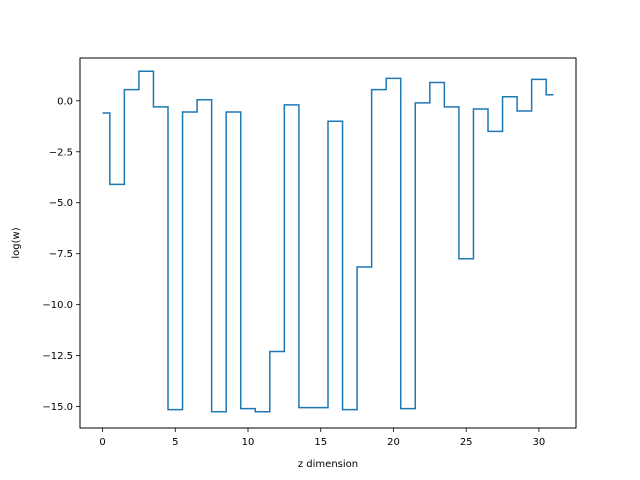 This screenshot has height=480, width=640. What do you see at coordinates (61, 152) in the screenshot?
I see `y-tick-label: −2.5` at bounding box center [61, 152].